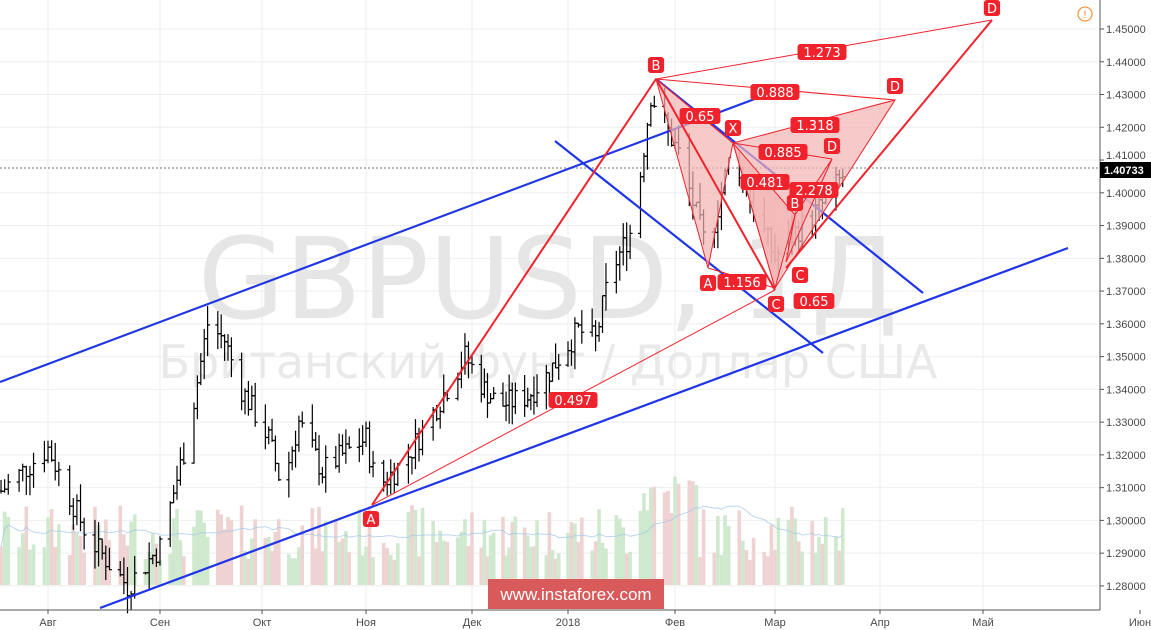  I want to click on descending-channel-lower, so click(689, 247).